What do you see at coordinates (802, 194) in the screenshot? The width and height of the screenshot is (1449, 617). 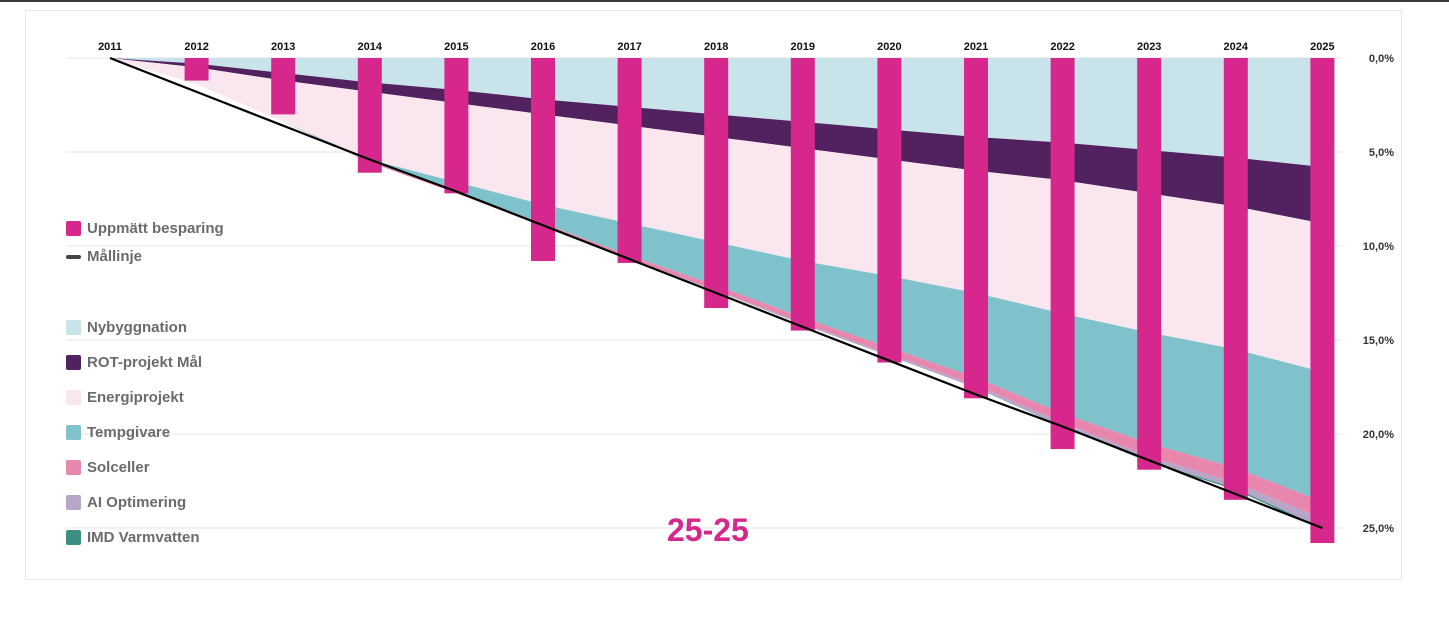 I see `bar-2019` at bounding box center [802, 194].